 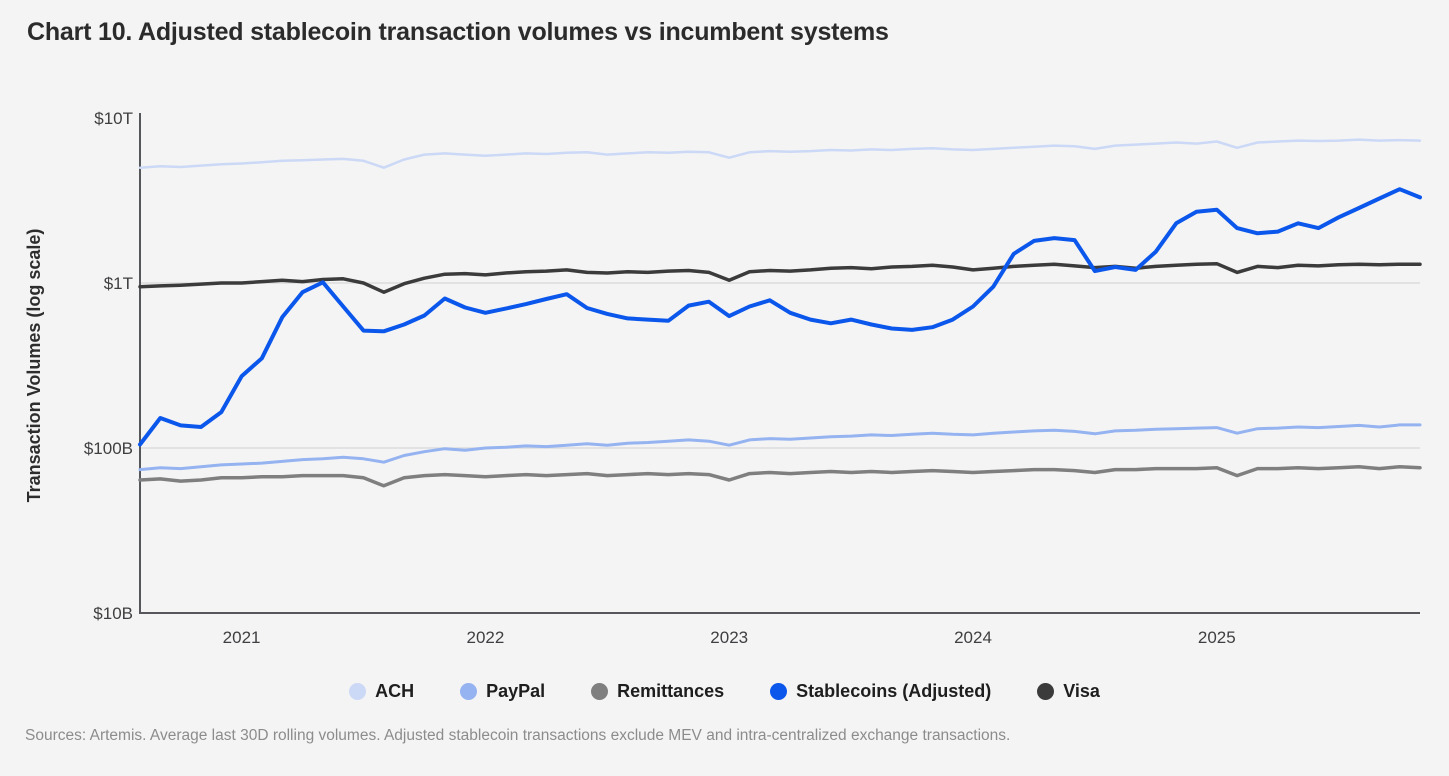 What do you see at coordinates (108, 448) in the screenshot?
I see `y-tick-label: $100B` at bounding box center [108, 448].